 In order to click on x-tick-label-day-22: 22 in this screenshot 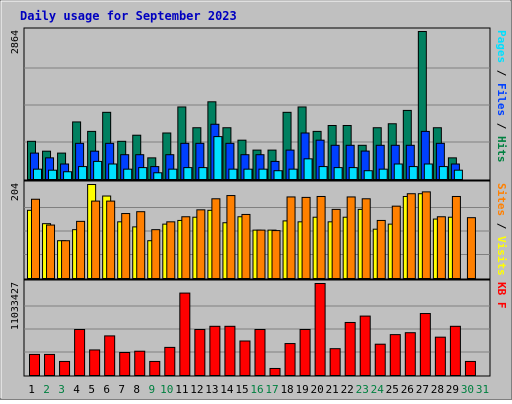, I will do `click(347, 389)`.